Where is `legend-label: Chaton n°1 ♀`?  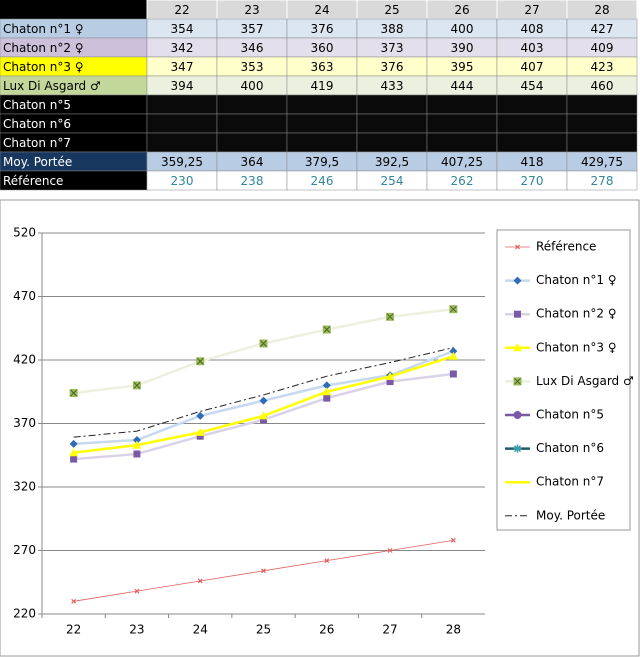
legend-label: Chaton n°1 ♀ is located at coordinates (576, 280).